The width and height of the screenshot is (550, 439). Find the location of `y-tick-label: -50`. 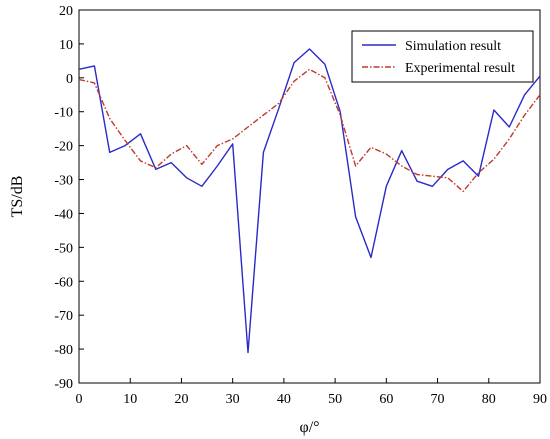

y-tick-label: -50 is located at coordinates (63, 248).